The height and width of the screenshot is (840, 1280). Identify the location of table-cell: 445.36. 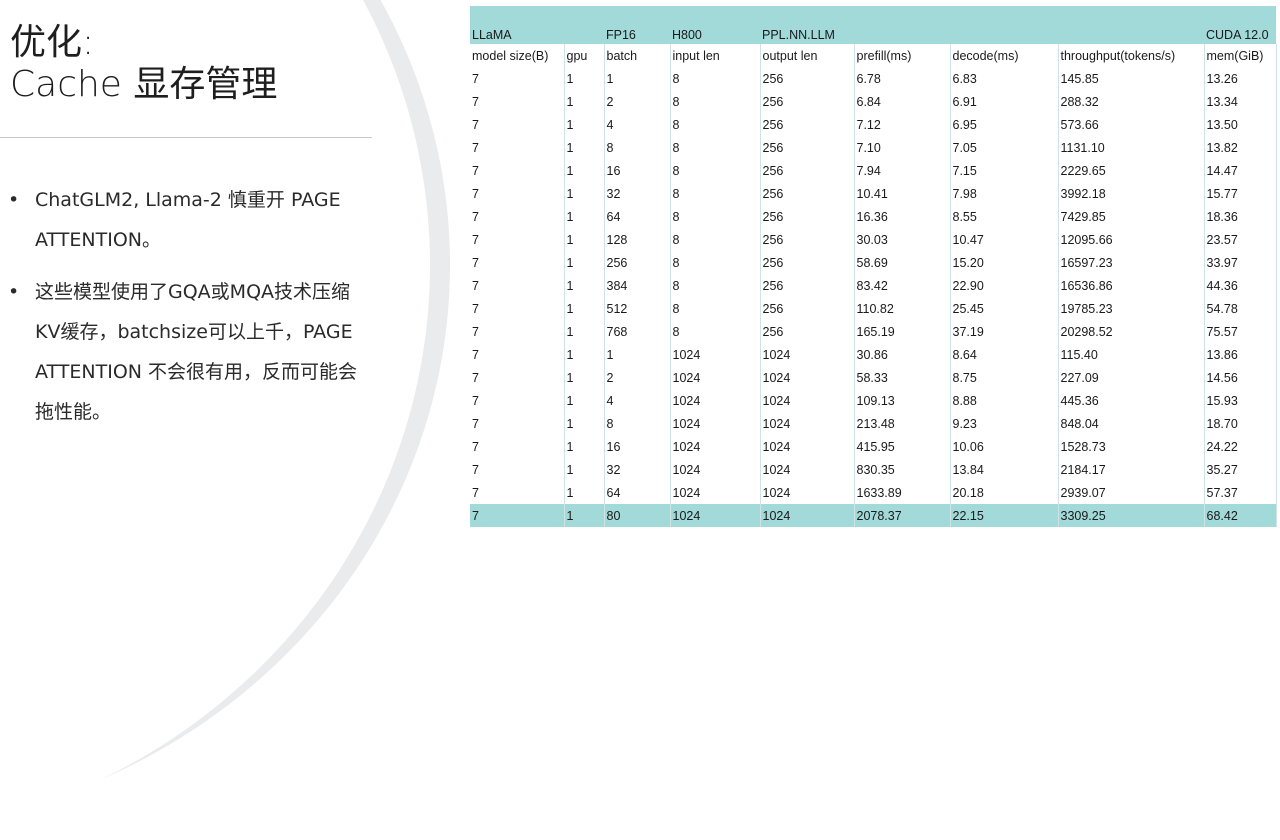
(1131, 400).